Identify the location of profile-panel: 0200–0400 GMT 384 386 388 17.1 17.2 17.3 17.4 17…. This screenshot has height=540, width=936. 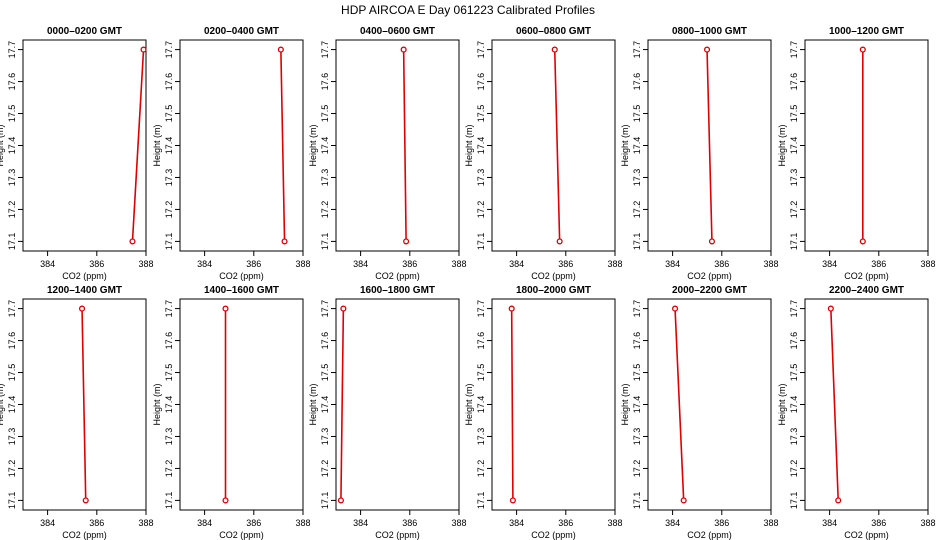
(231, 153).